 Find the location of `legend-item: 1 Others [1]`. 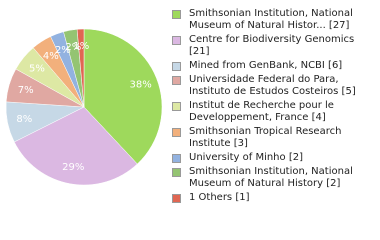

legend-item: 1 Others [1] is located at coordinates (274, 198).